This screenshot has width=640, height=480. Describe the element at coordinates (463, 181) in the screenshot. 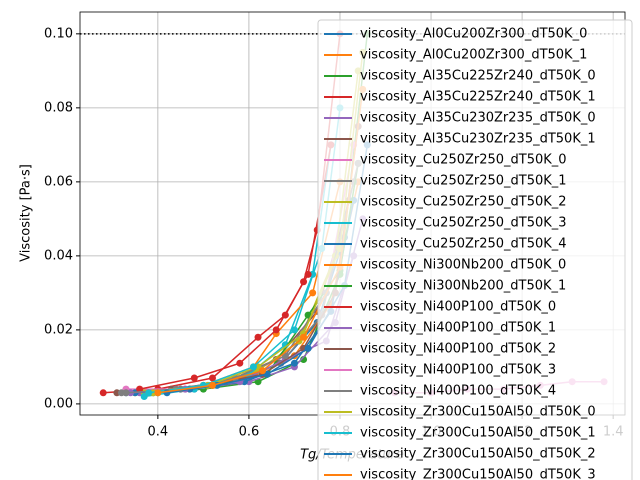

I see `legend-label: viscosity_Cu250Zr250_dT50K_1` at that location.